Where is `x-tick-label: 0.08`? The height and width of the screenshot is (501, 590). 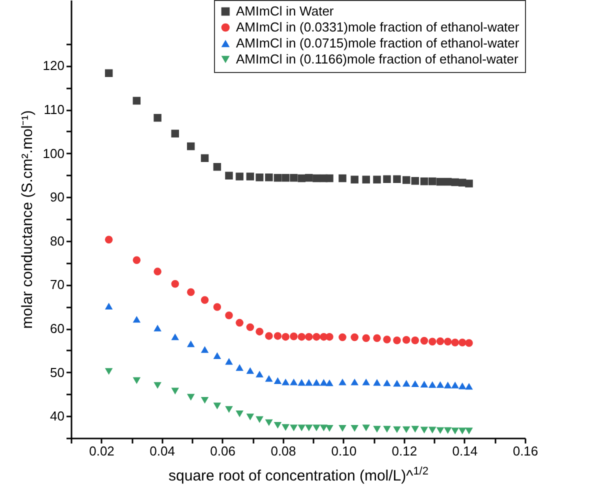 x-tick-label: 0.08 is located at coordinates (283, 451).